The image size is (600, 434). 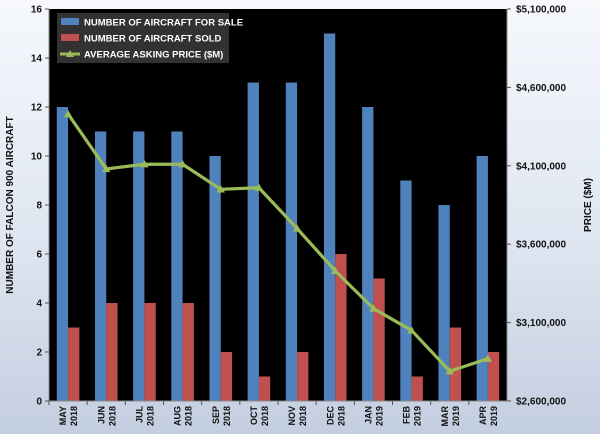 What do you see at coordinates (74, 364) in the screenshot?
I see `bar-sold-may` at bounding box center [74, 364].